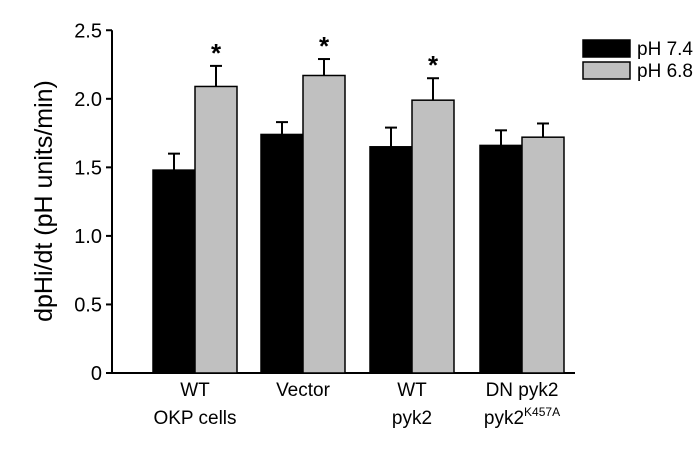 The height and width of the screenshot is (449, 700). Describe the element at coordinates (356, 404) in the screenshot. I see `x-axis-labels: WT OKP cells Vector WT pyk2 DN pyk2 pyk2K457A` at that location.